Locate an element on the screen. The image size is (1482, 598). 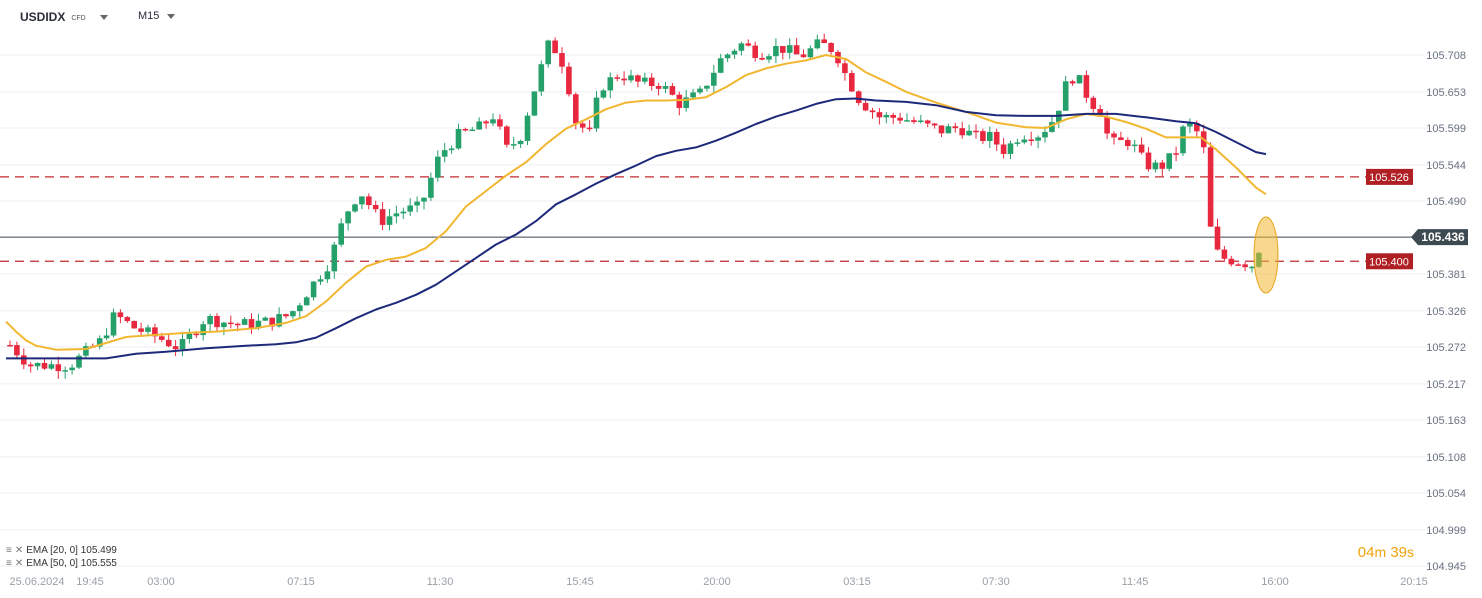
countdown-m: m is located at coordinates (1380, 552).